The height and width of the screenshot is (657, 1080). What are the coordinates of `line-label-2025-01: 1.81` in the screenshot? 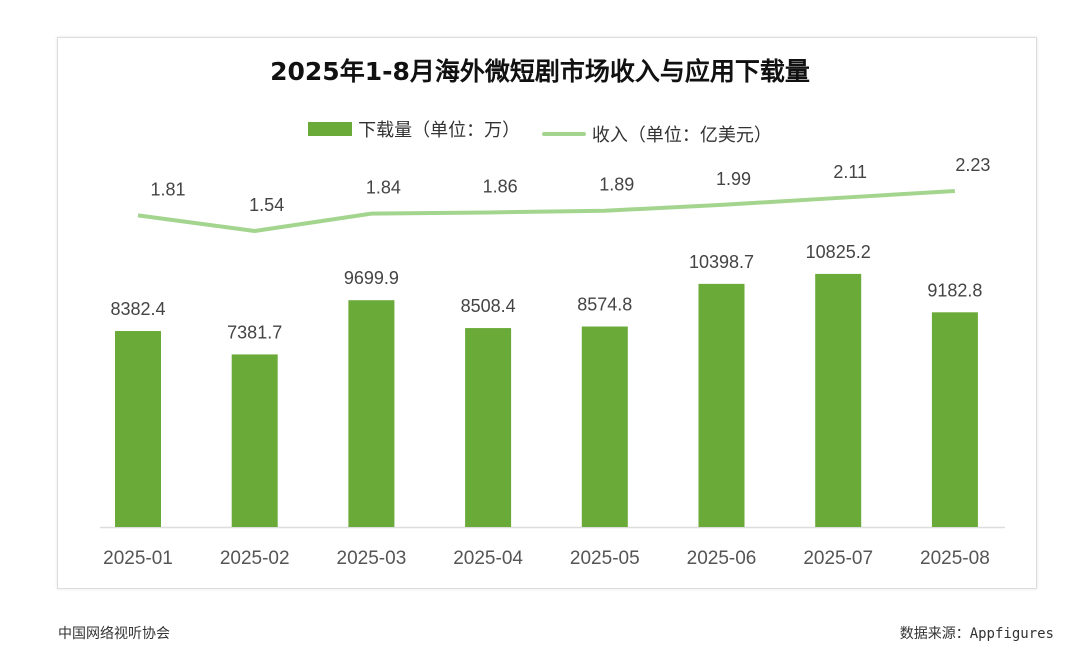 It's located at (167, 189).